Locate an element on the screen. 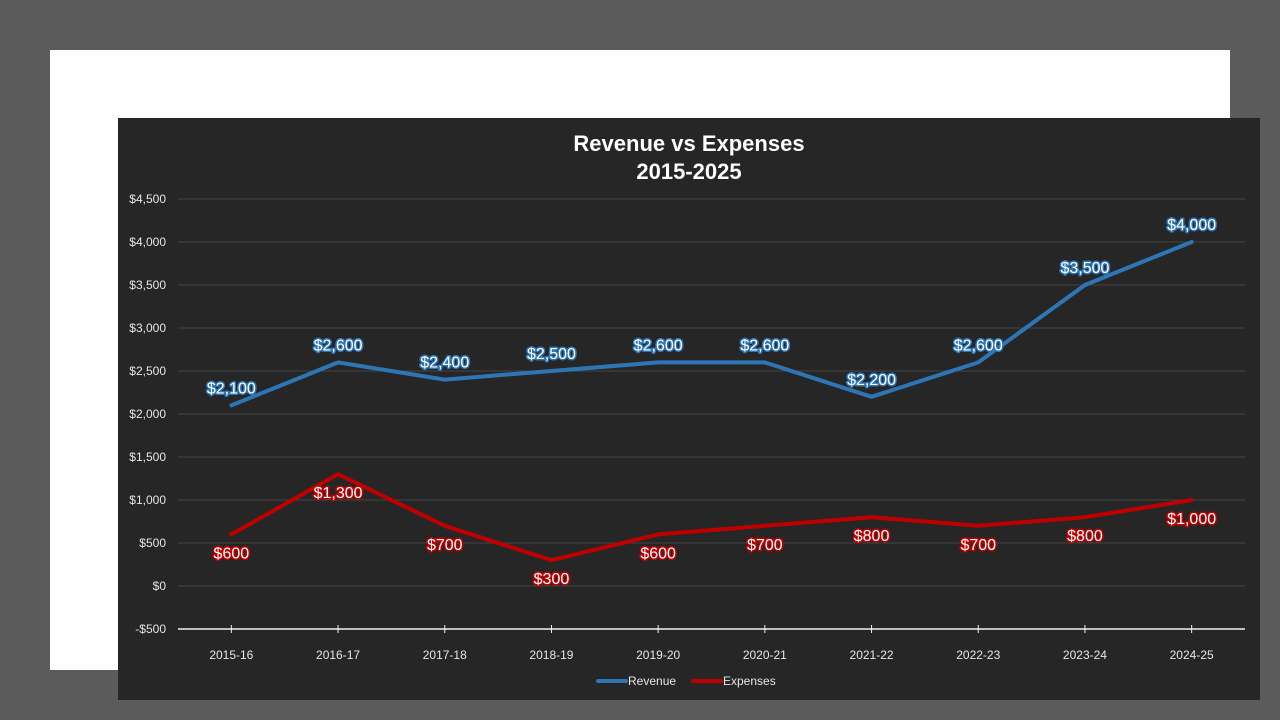 The image size is (1280, 720). x-tick-label: 2019-20 is located at coordinates (658, 655).